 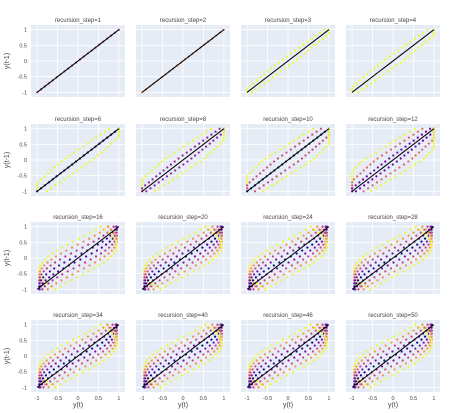 I want to click on x-tick-label: -1, so click(x=352, y=399).